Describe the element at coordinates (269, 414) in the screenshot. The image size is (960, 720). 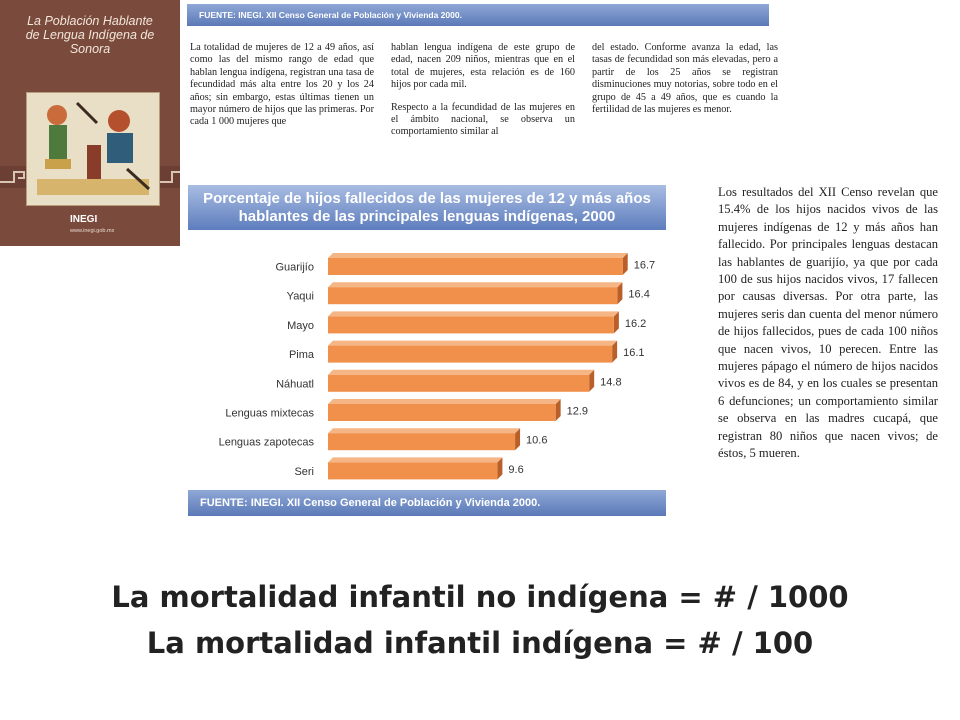
I see `category-label: Lenguas mixtecas` at that location.